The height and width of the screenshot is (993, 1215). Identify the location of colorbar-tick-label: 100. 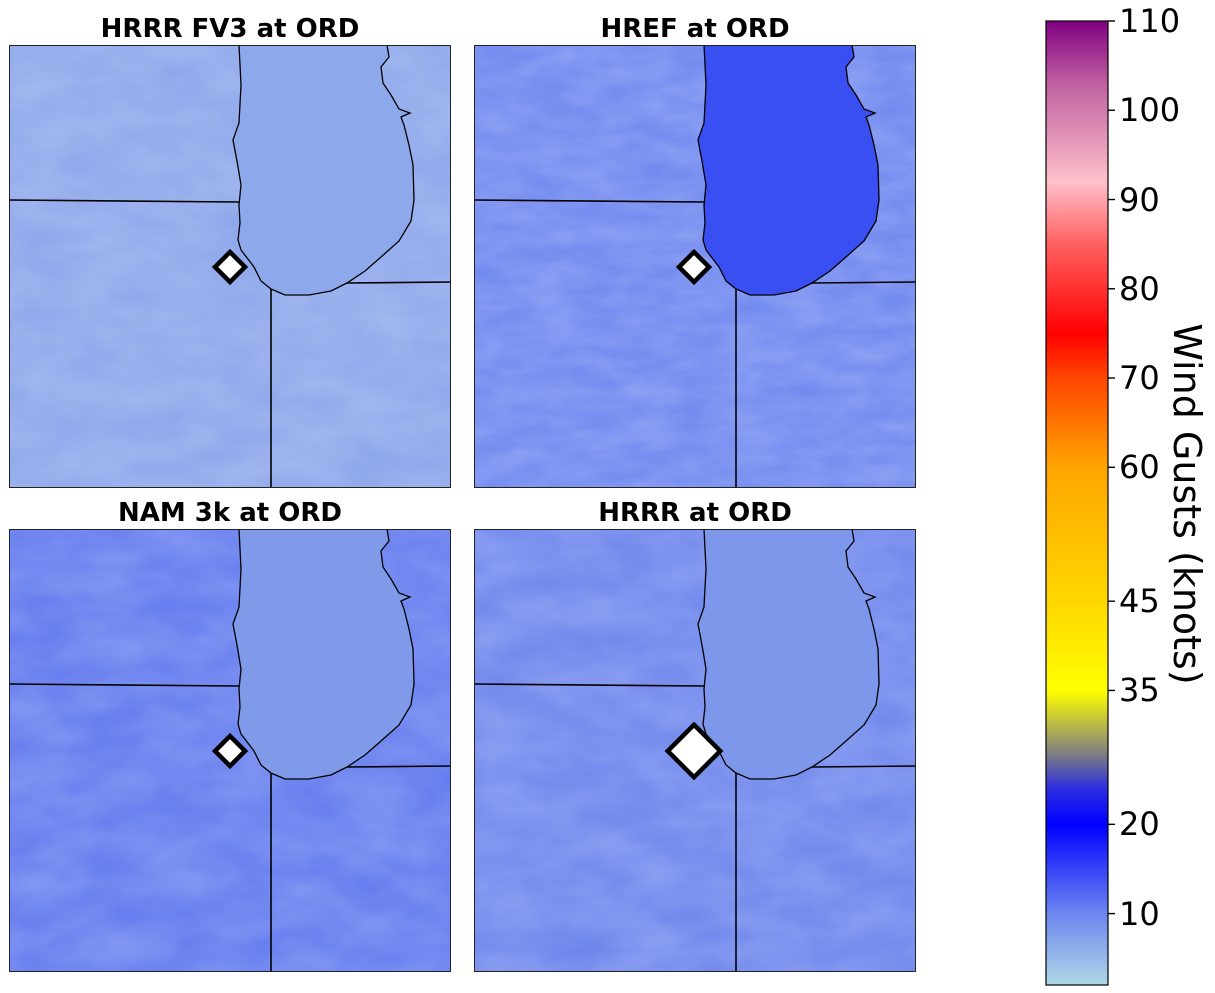
(1150, 110).